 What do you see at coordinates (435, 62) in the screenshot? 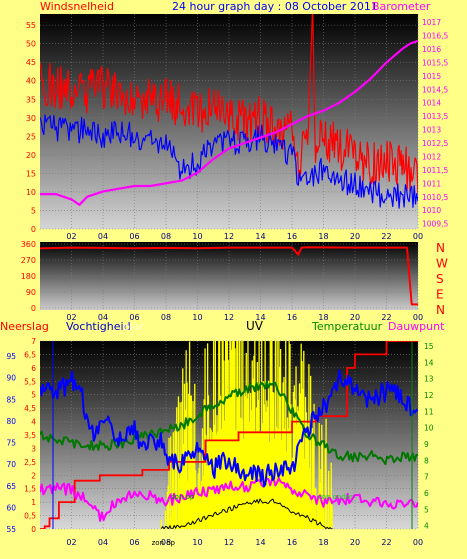
I see `barometer-tick-label: 1015,5` at bounding box center [435, 62].